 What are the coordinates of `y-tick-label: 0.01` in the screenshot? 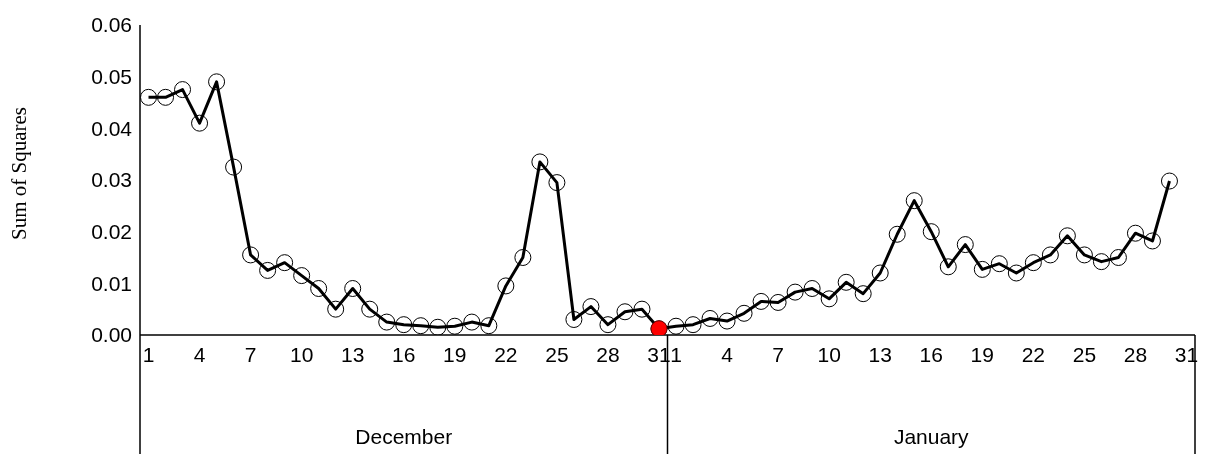 It's located at (111, 283).